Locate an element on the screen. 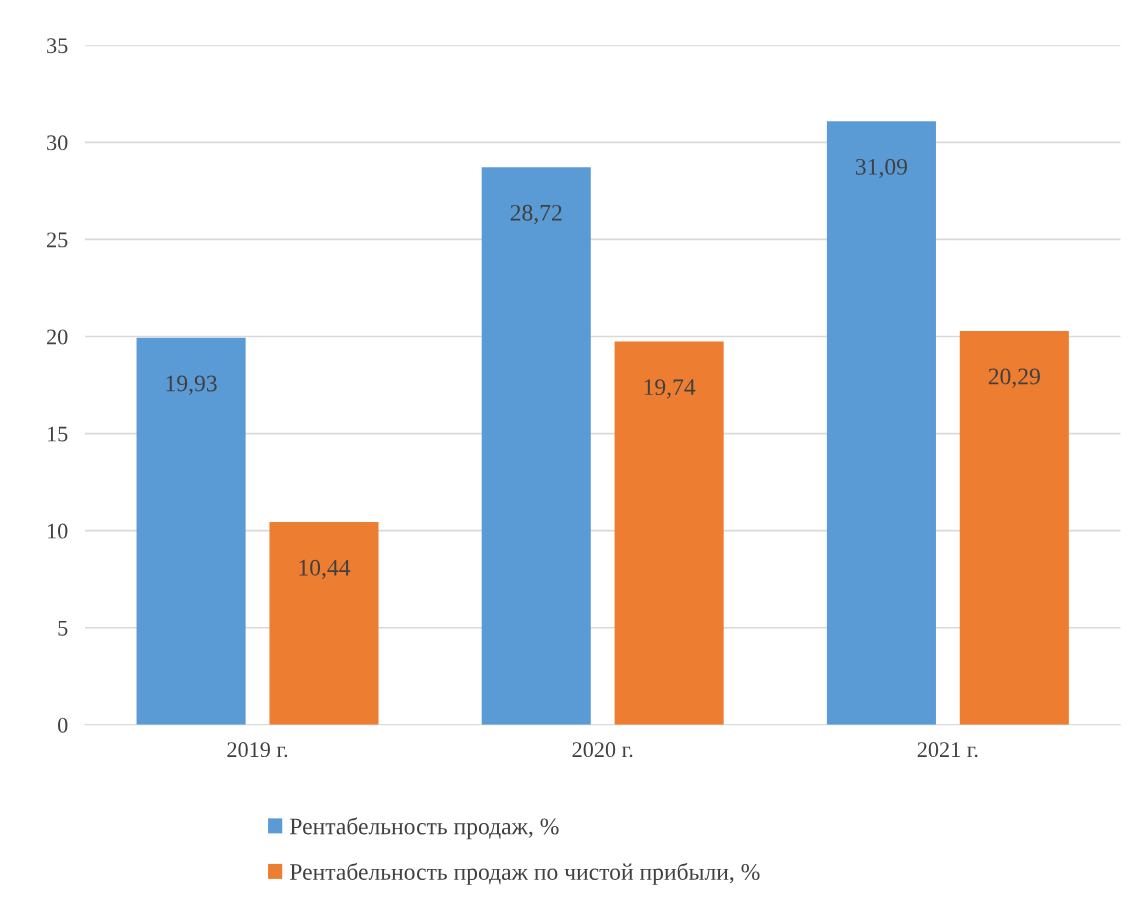 The image size is (1148, 906). x-tick-label: 2021 г. is located at coordinates (947, 750).